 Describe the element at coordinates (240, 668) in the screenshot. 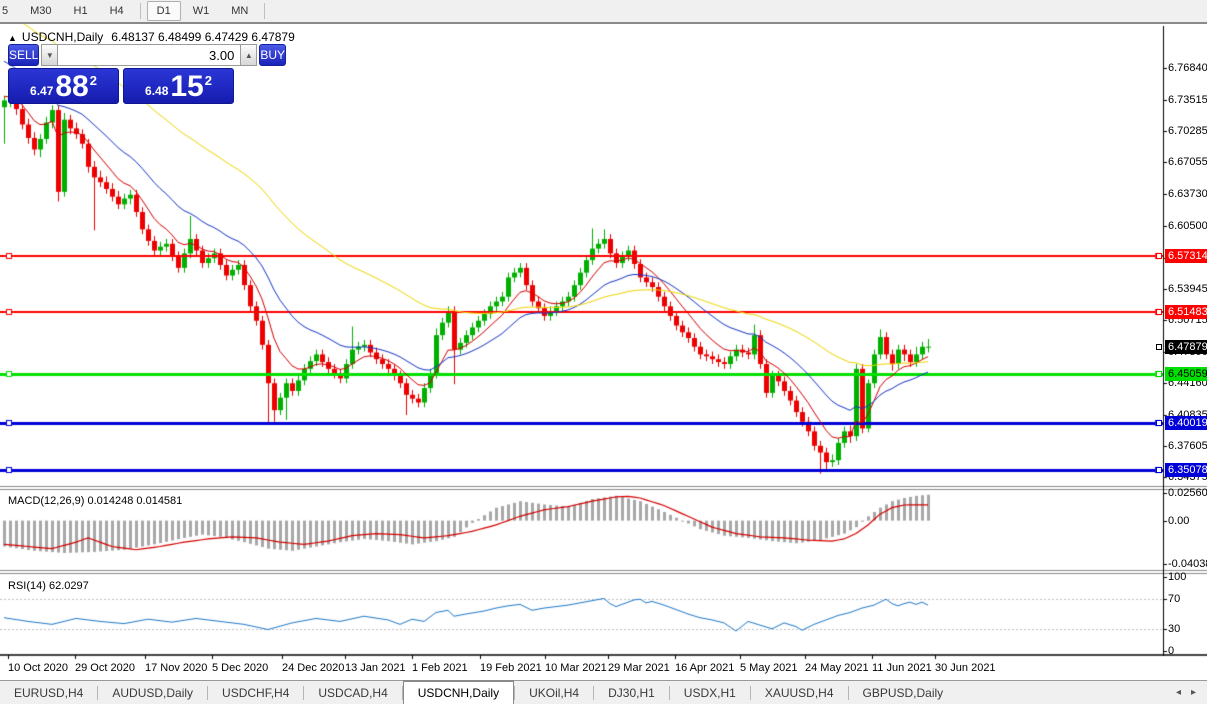

I see `date-axis-label: 5 Dec 2020` at that location.